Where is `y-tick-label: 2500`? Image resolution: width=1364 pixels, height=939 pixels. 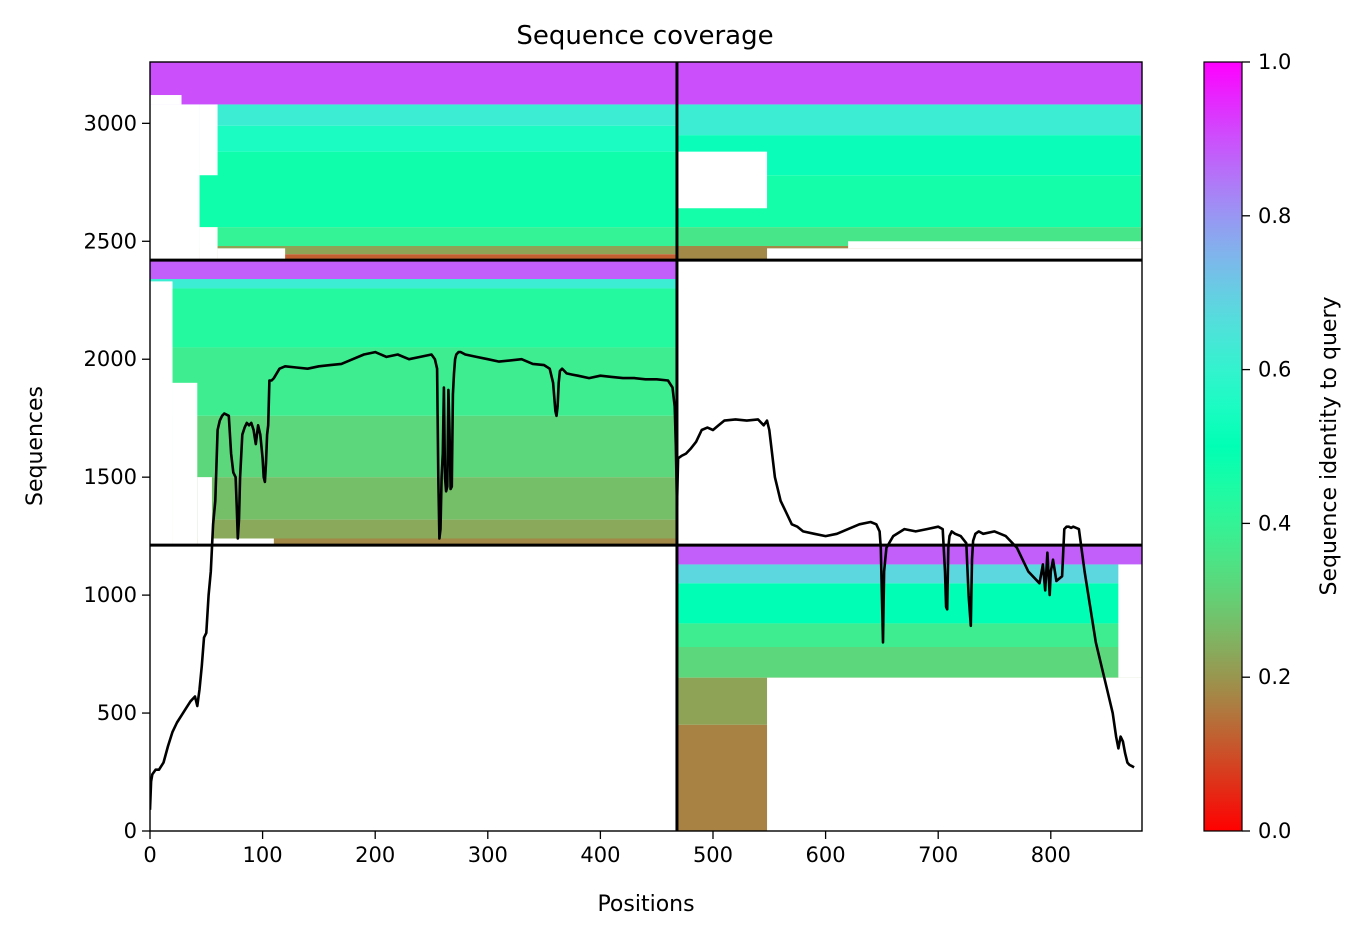 y-tick-label: 2500 is located at coordinates (110, 241).